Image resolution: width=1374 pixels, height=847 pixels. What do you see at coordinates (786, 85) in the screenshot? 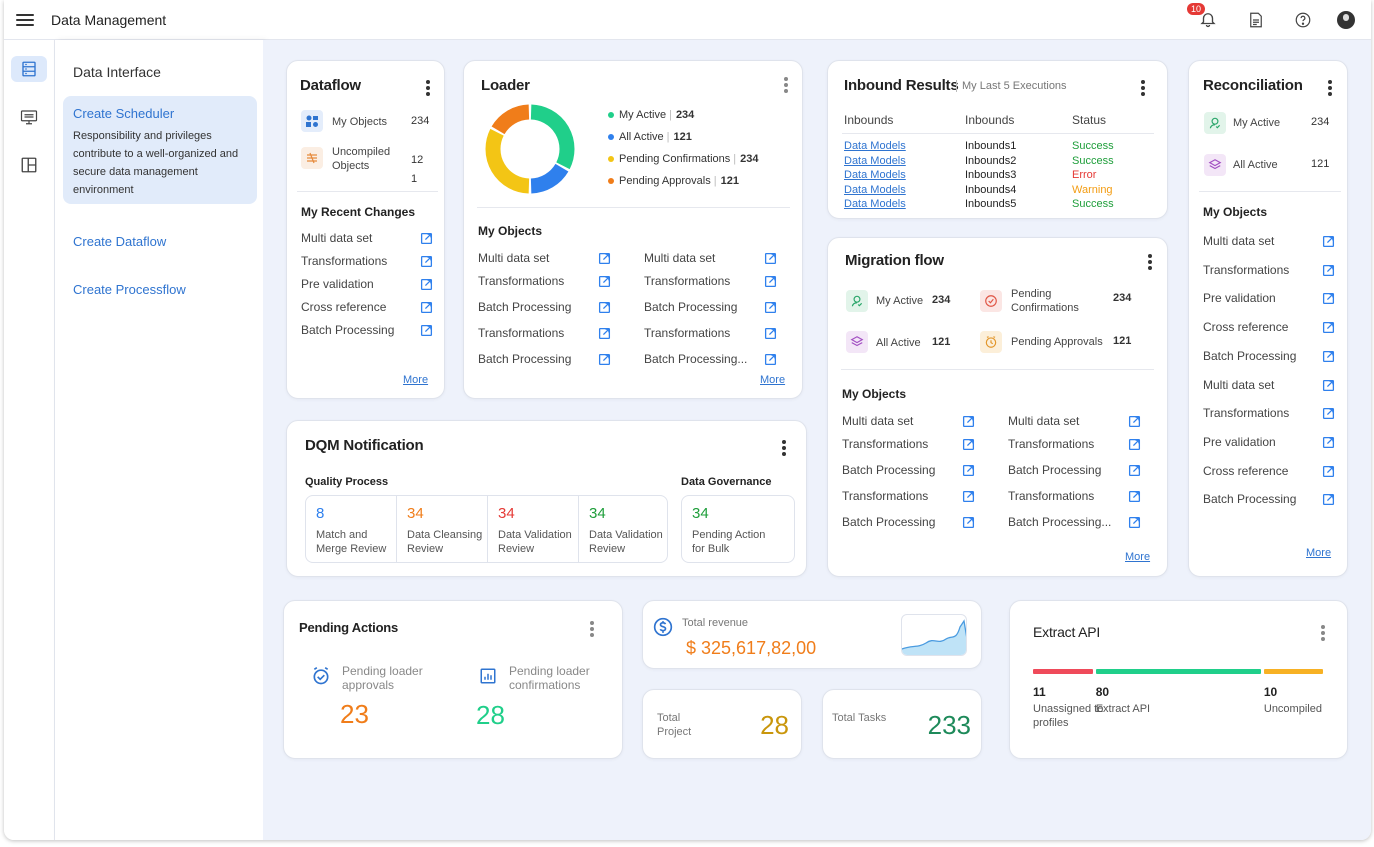
I see `loader-menu-icon` at bounding box center [786, 85].